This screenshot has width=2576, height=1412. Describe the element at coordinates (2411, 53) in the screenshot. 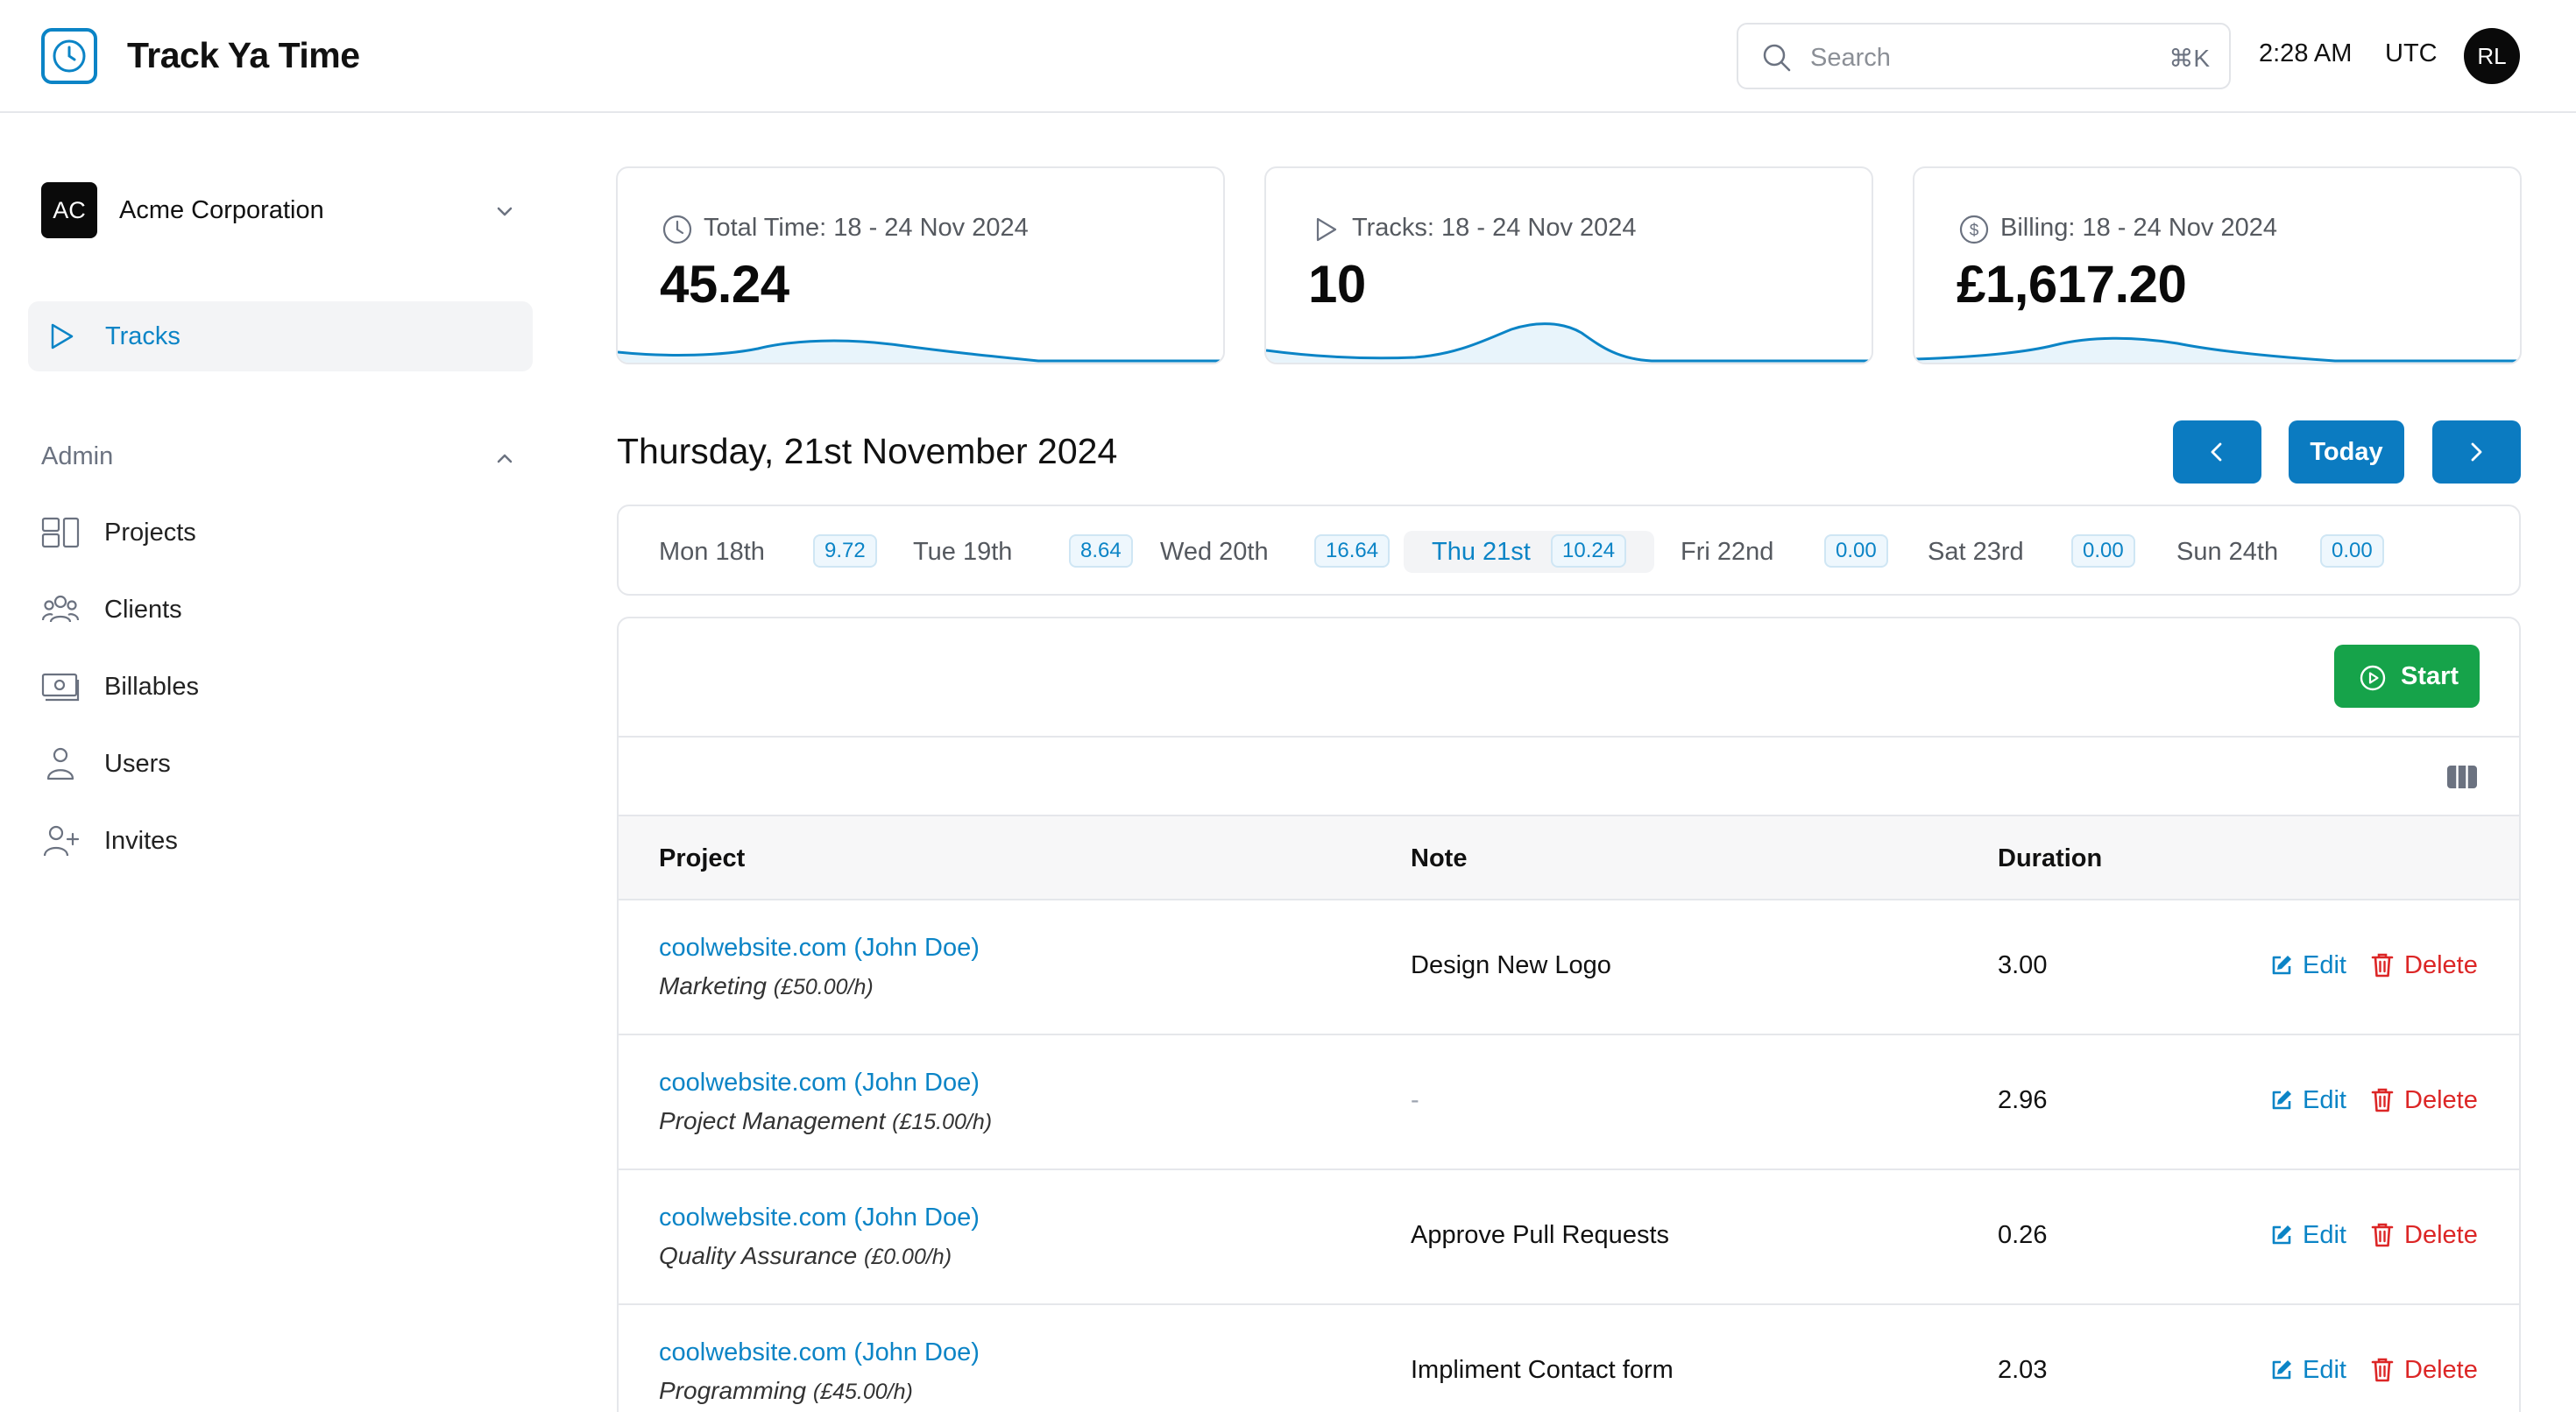

I see `timezone: UTC` at that location.